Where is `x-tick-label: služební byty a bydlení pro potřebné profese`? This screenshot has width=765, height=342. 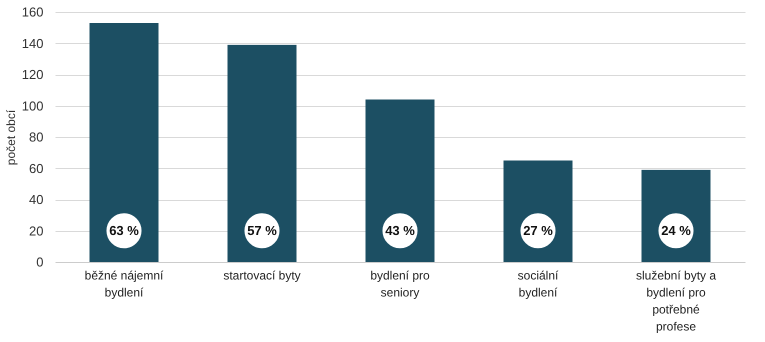 x-tick-label: služební byty a bydlení pro potřebné profese is located at coordinates (676, 301).